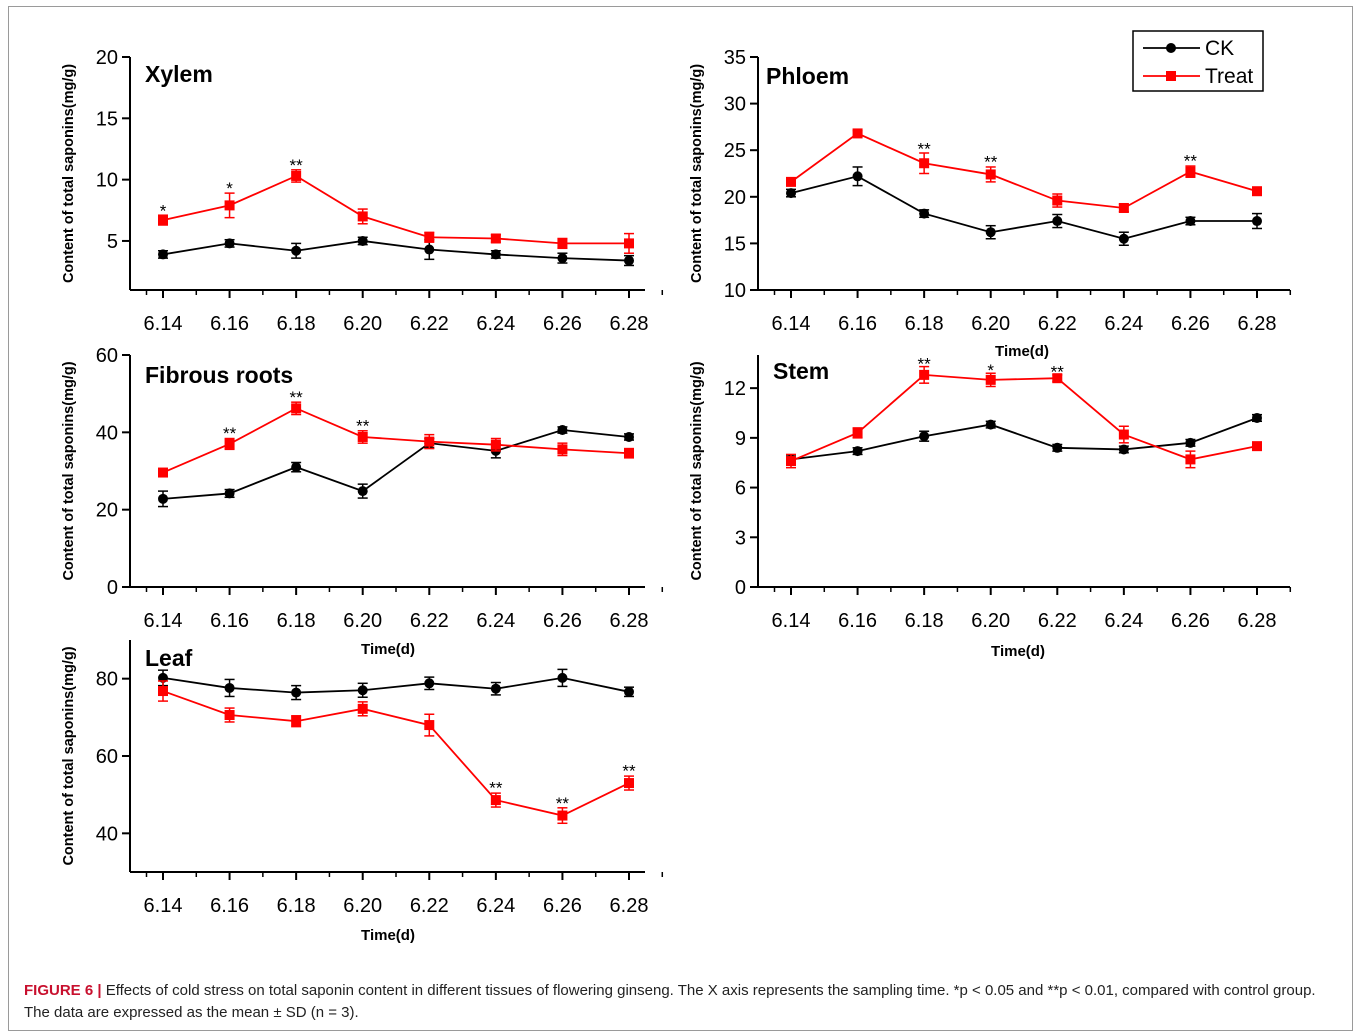 This screenshot has height=1033, width=1355. I want to click on y-tick-label: 60, so click(107, 356).